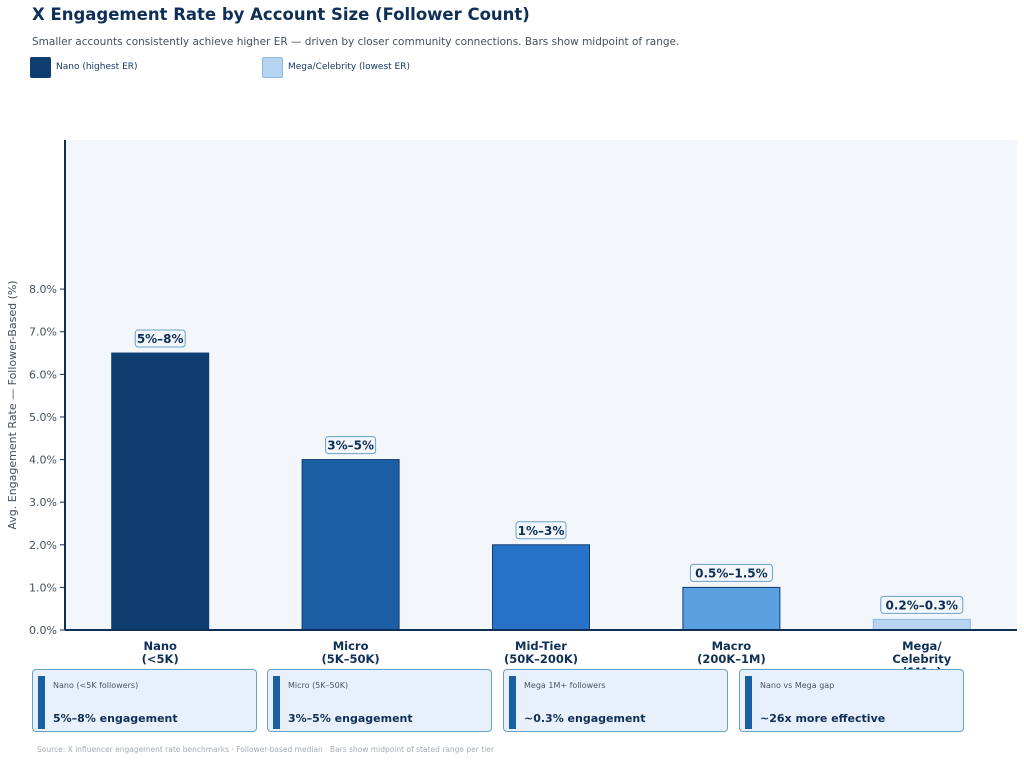 This screenshot has width=1024, height=763. Describe the element at coordinates (97, 67) in the screenshot. I see `legend-label-nano: Nano (highest ER)` at that location.